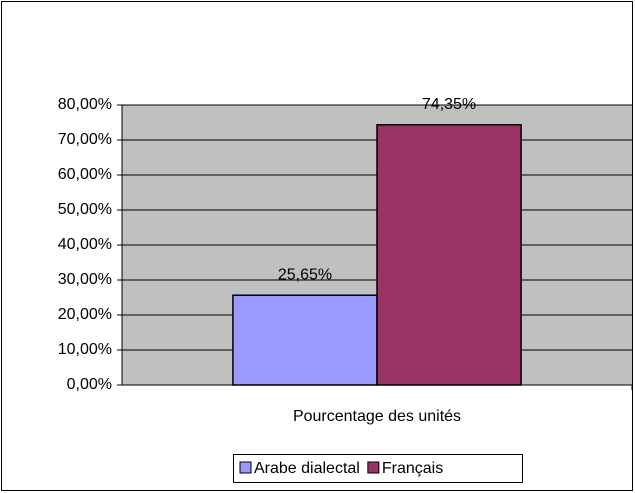 This screenshot has width=635, height=493. Describe the element at coordinates (449, 104) in the screenshot. I see `data-label: 74,35%` at that location.